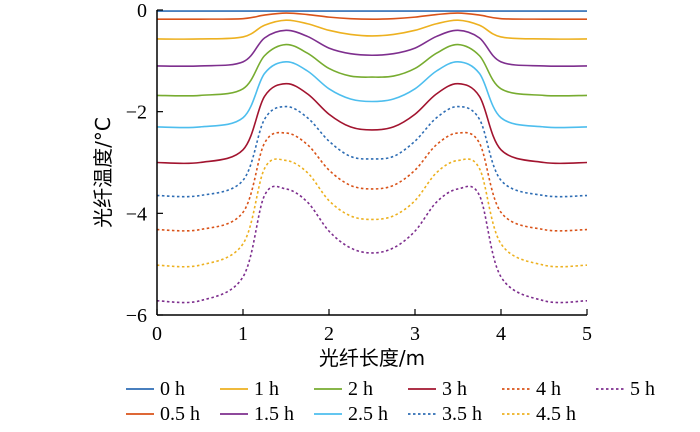  Describe the element at coordinates (329, 334) in the screenshot. I see `x-tick-label: 2` at that location.